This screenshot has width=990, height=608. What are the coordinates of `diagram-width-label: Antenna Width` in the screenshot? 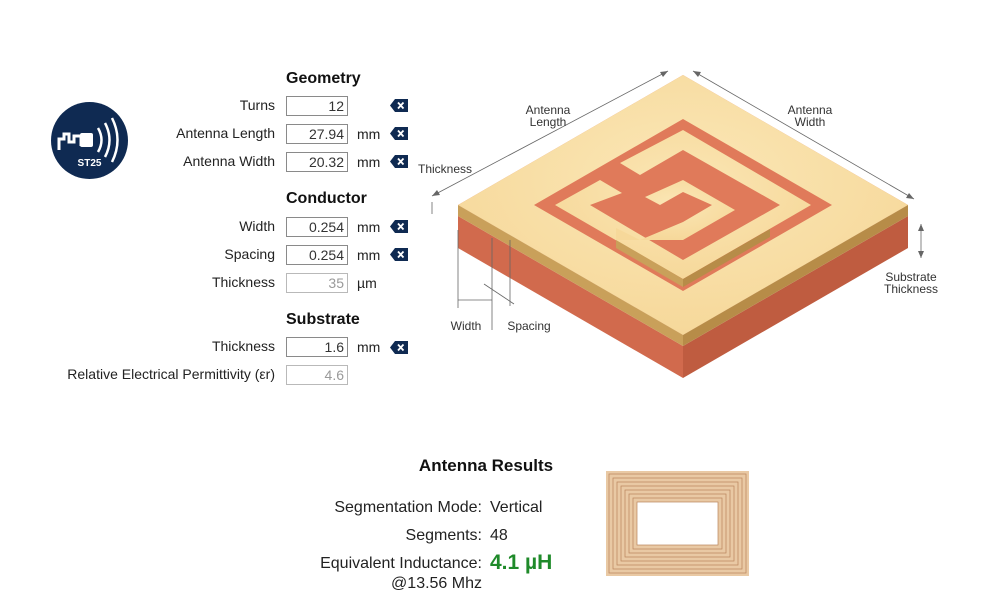 It's located at (810, 116).